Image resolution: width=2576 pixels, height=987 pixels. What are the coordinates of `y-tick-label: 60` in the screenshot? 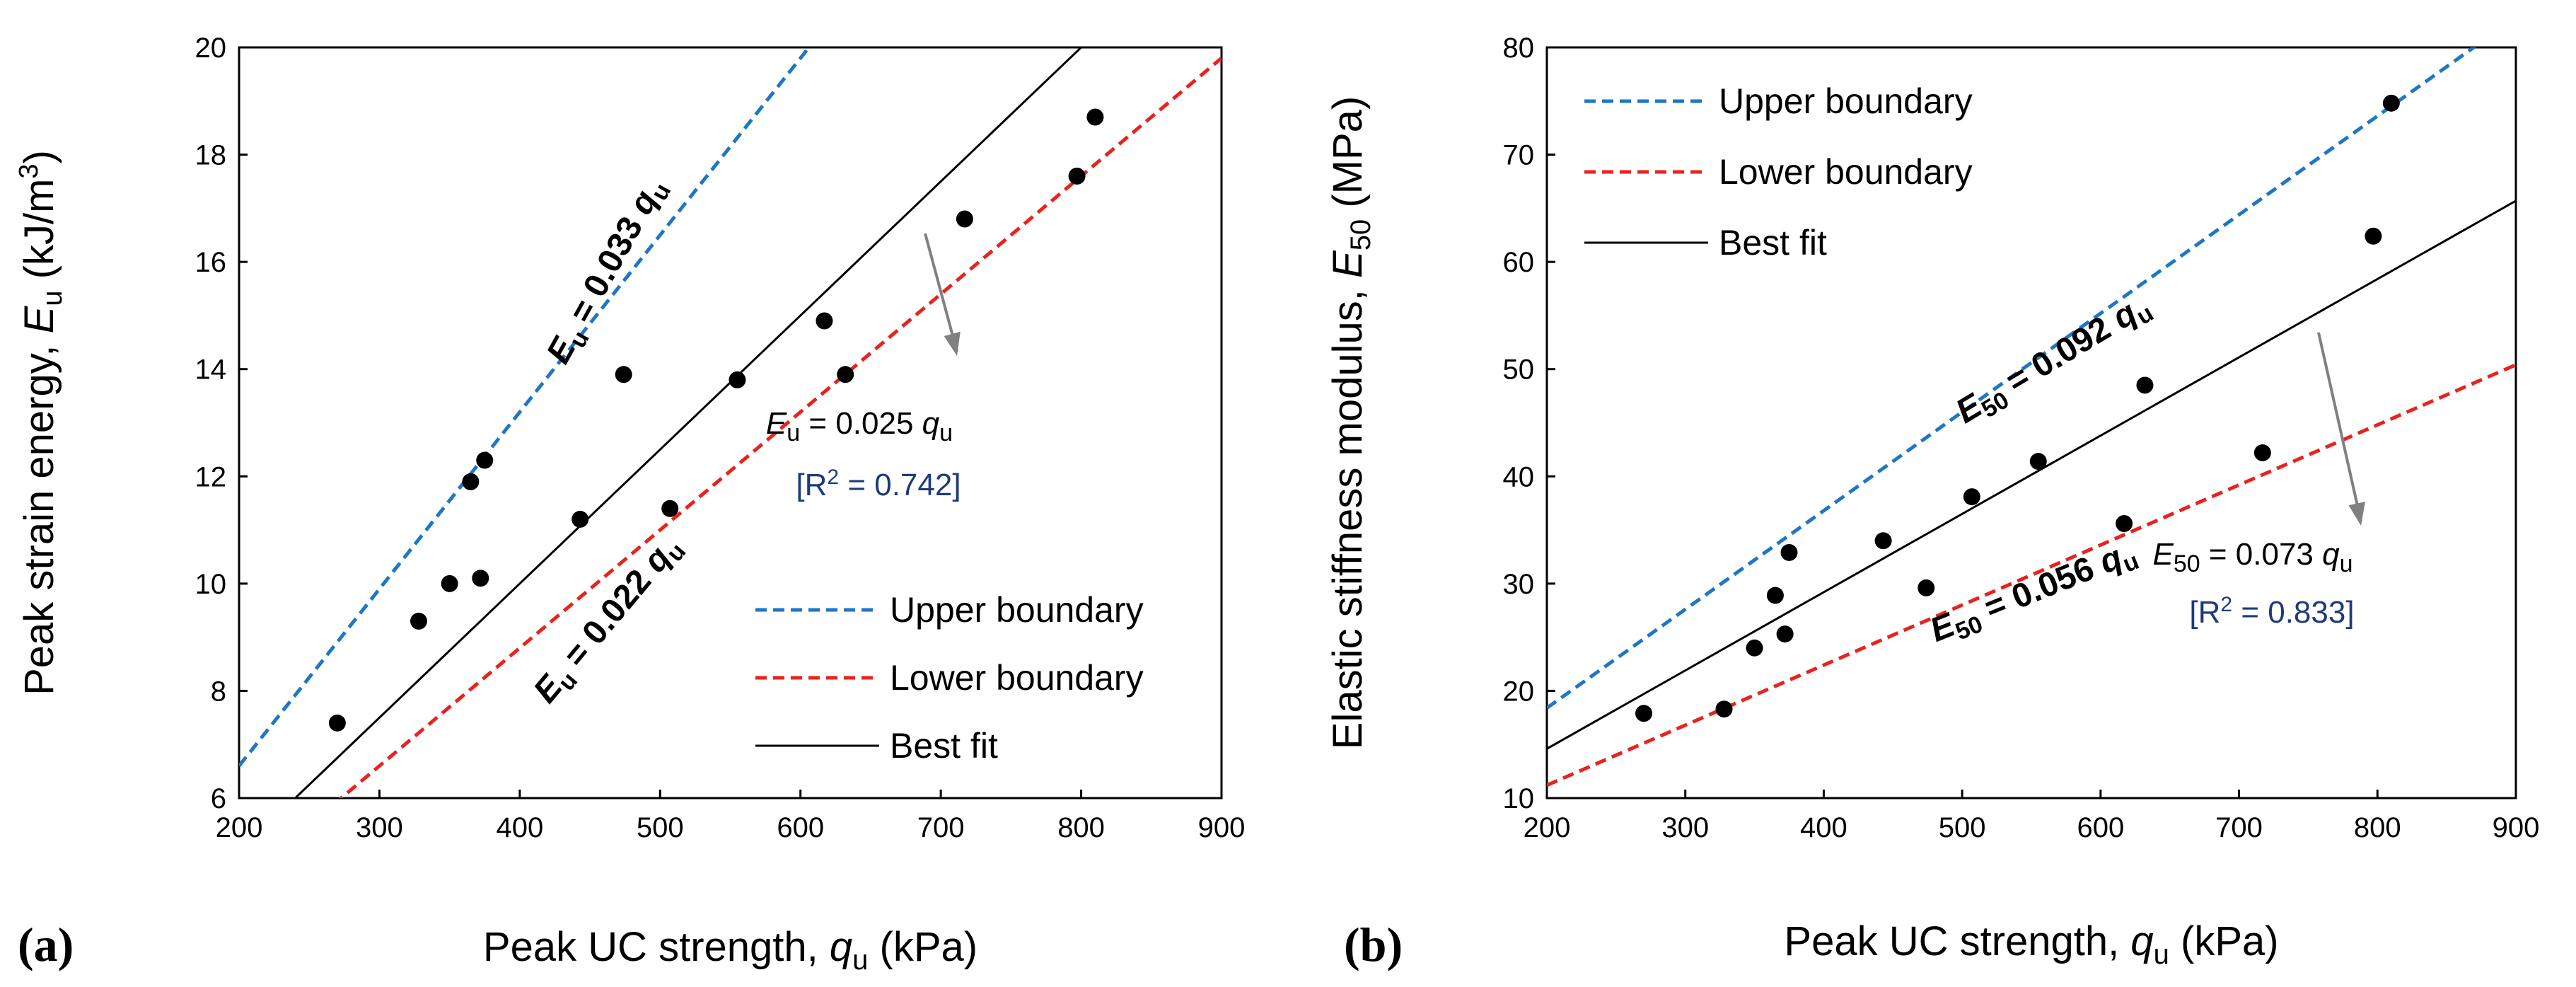 It's located at (1519, 262).